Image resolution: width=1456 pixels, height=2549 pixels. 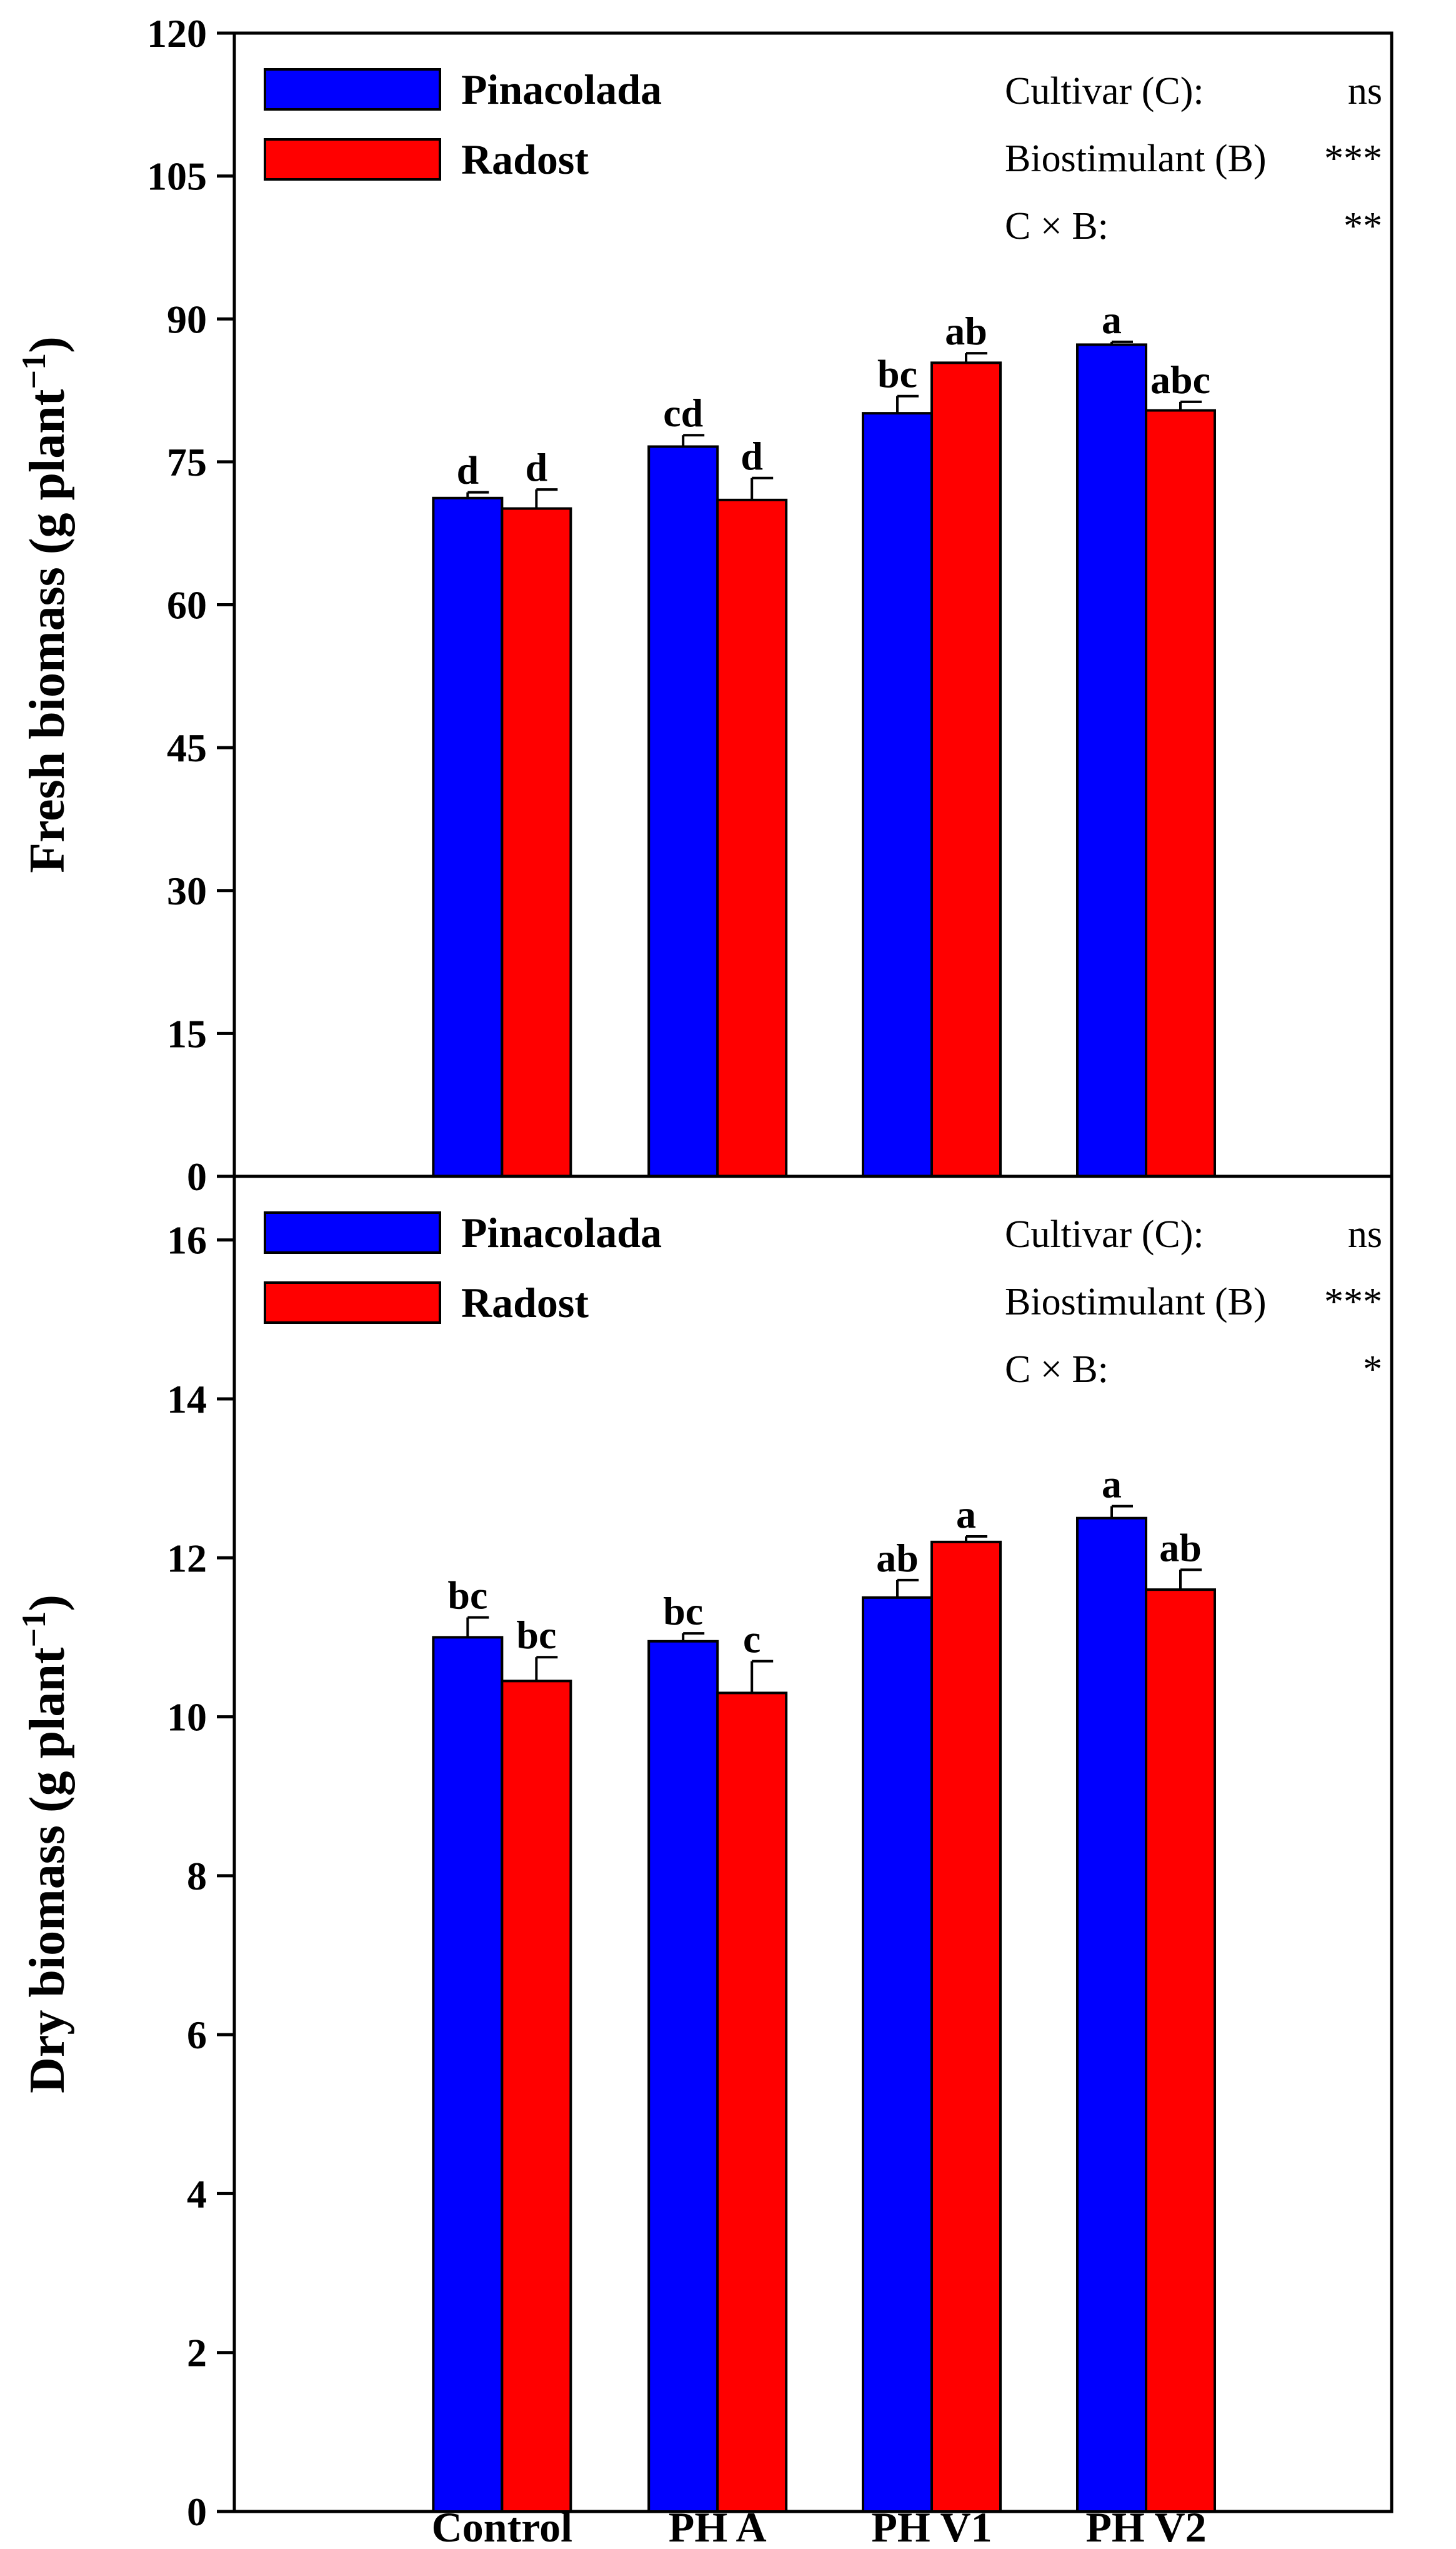 I want to click on y-tick-label: 4, so click(x=197, y=2193).